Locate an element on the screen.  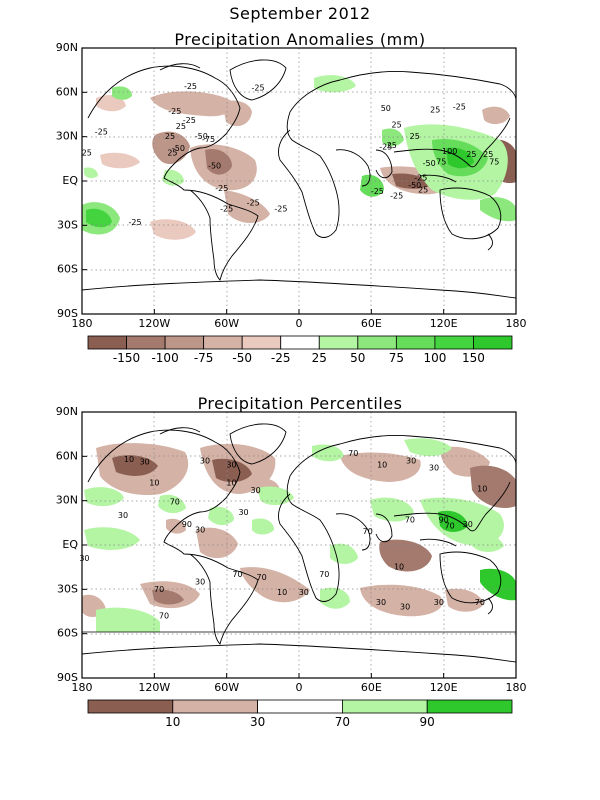
anomaly-colorbar: -150 -100 -75 -50 -25 25 50 75 100 150 is located at coordinates (300, 350).